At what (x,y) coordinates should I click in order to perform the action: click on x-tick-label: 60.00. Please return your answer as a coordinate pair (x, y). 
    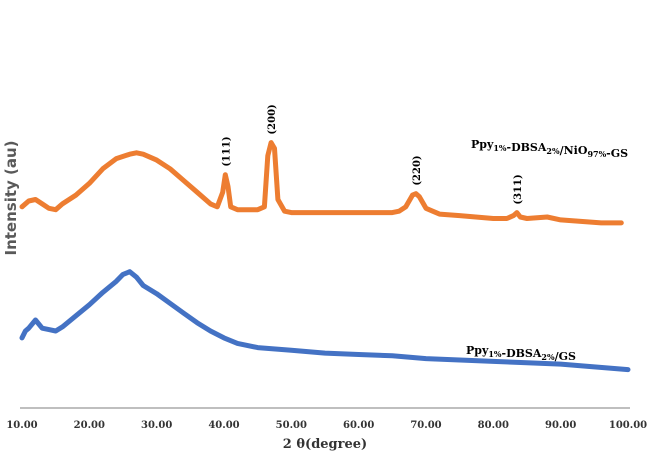
    Looking at the image, I should click on (358, 425).